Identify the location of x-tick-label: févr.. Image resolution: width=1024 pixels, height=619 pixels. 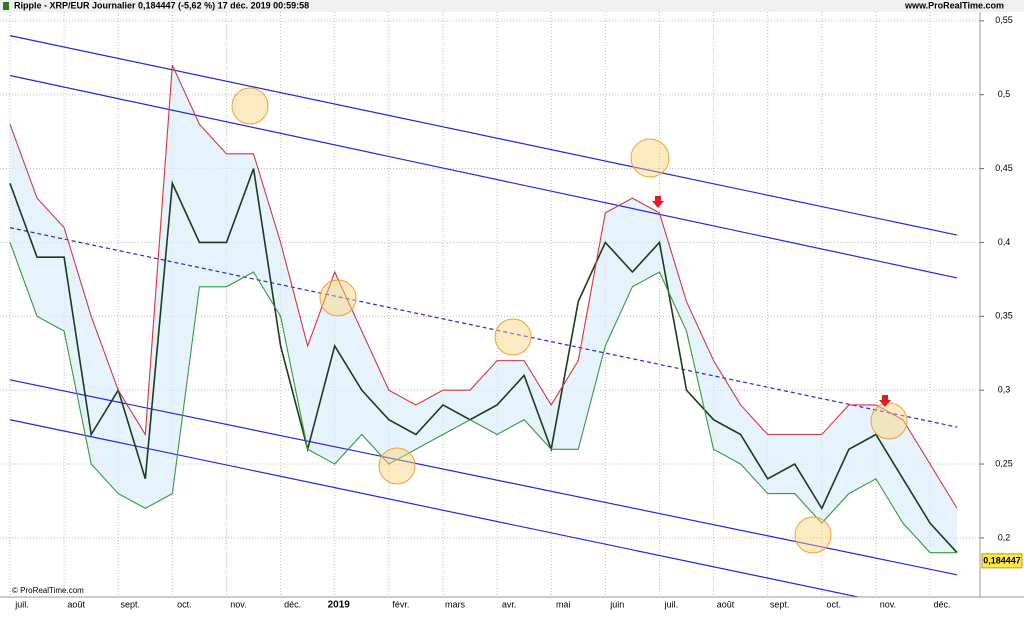
(400, 604).